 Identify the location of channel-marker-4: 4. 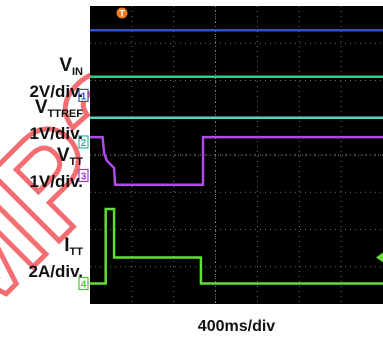
(83, 283).